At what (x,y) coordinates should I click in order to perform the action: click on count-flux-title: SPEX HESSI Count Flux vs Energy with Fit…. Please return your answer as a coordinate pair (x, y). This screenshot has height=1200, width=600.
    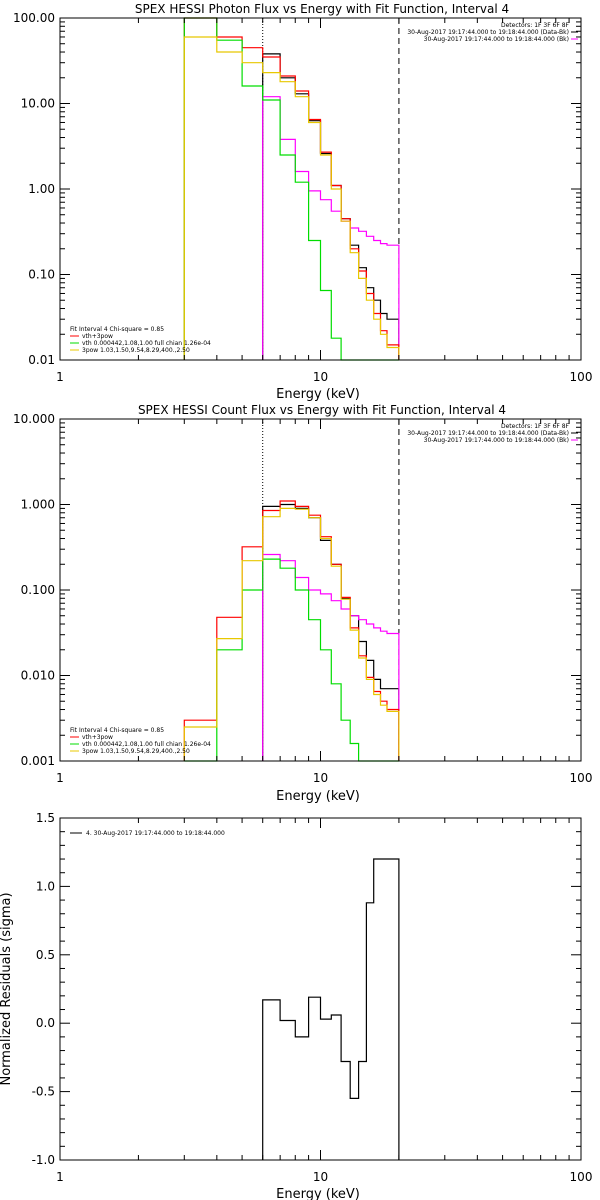
    Looking at the image, I should click on (322, 410).